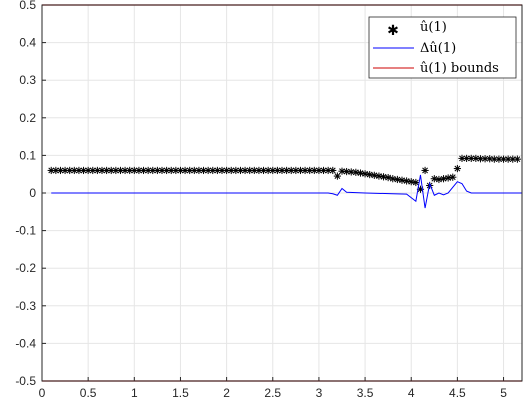 This screenshot has width=523, height=413. What do you see at coordinates (433, 27) in the screenshot?
I see `legend-label-u1: û(1)` at bounding box center [433, 27].